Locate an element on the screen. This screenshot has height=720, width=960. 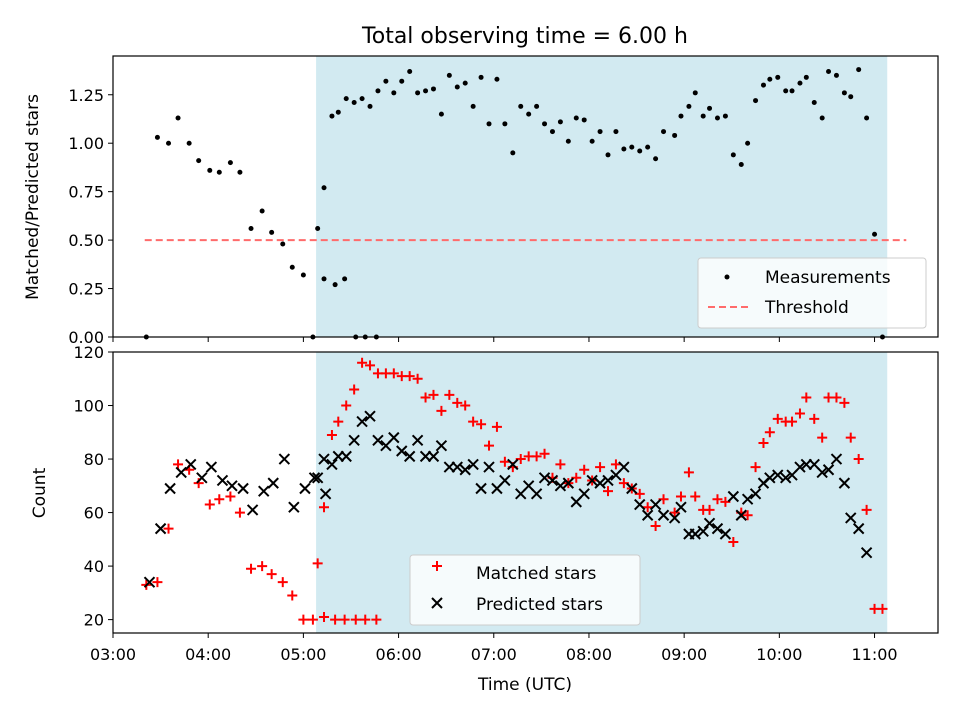
bottom-legend-box is located at coordinates (525, 590).